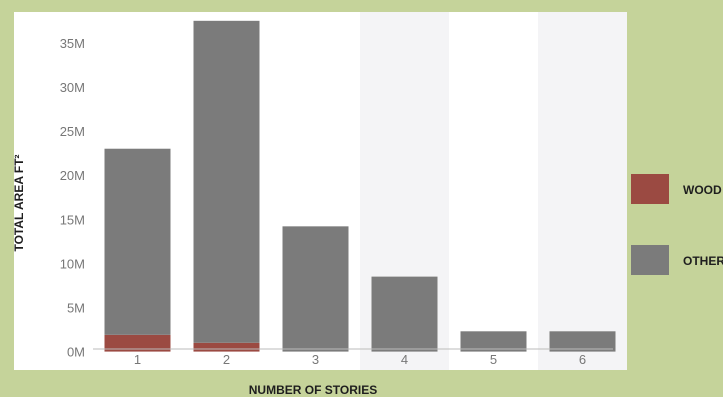 The height and width of the screenshot is (397, 723). What do you see at coordinates (72, 198) in the screenshot?
I see `y-tick-labels: 0M 5M 10M 15M 20M 25M 30M 35M` at bounding box center [72, 198].